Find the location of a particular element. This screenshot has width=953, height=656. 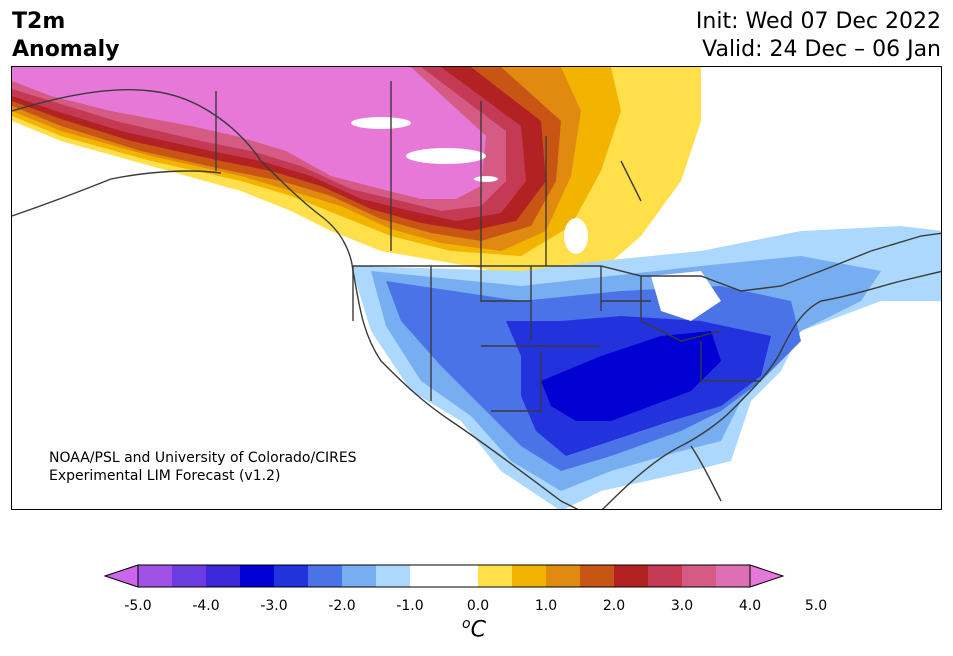

tick-label: -4.0 is located at coordinates (206, 606).